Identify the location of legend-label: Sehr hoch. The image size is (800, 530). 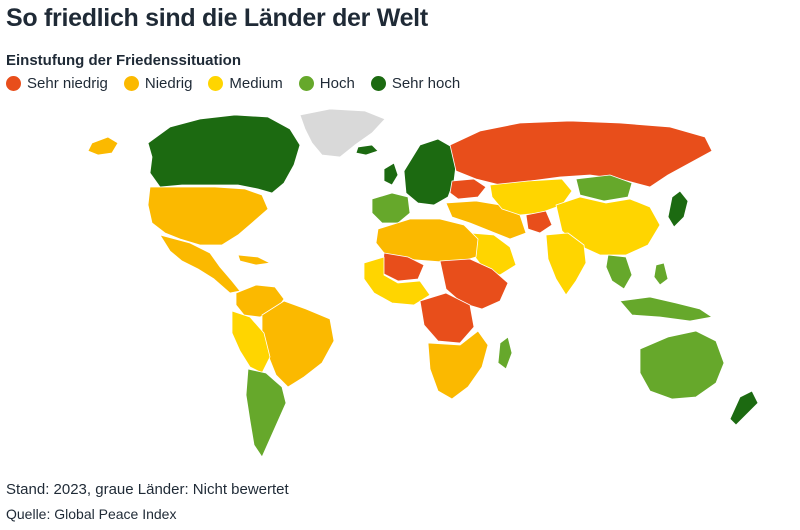
(426, 83).